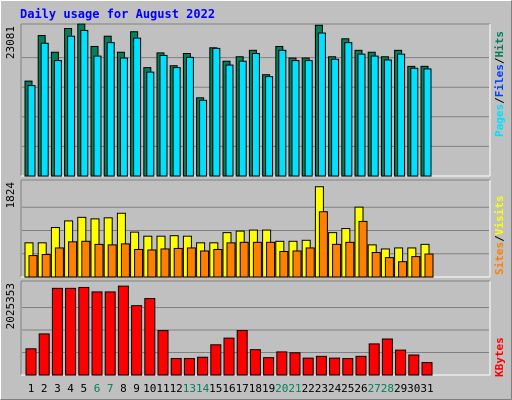  What do you see at coordinates (97, 388) in the screenshot?
I see `day-label: 6` at bounding box center [97, 388].